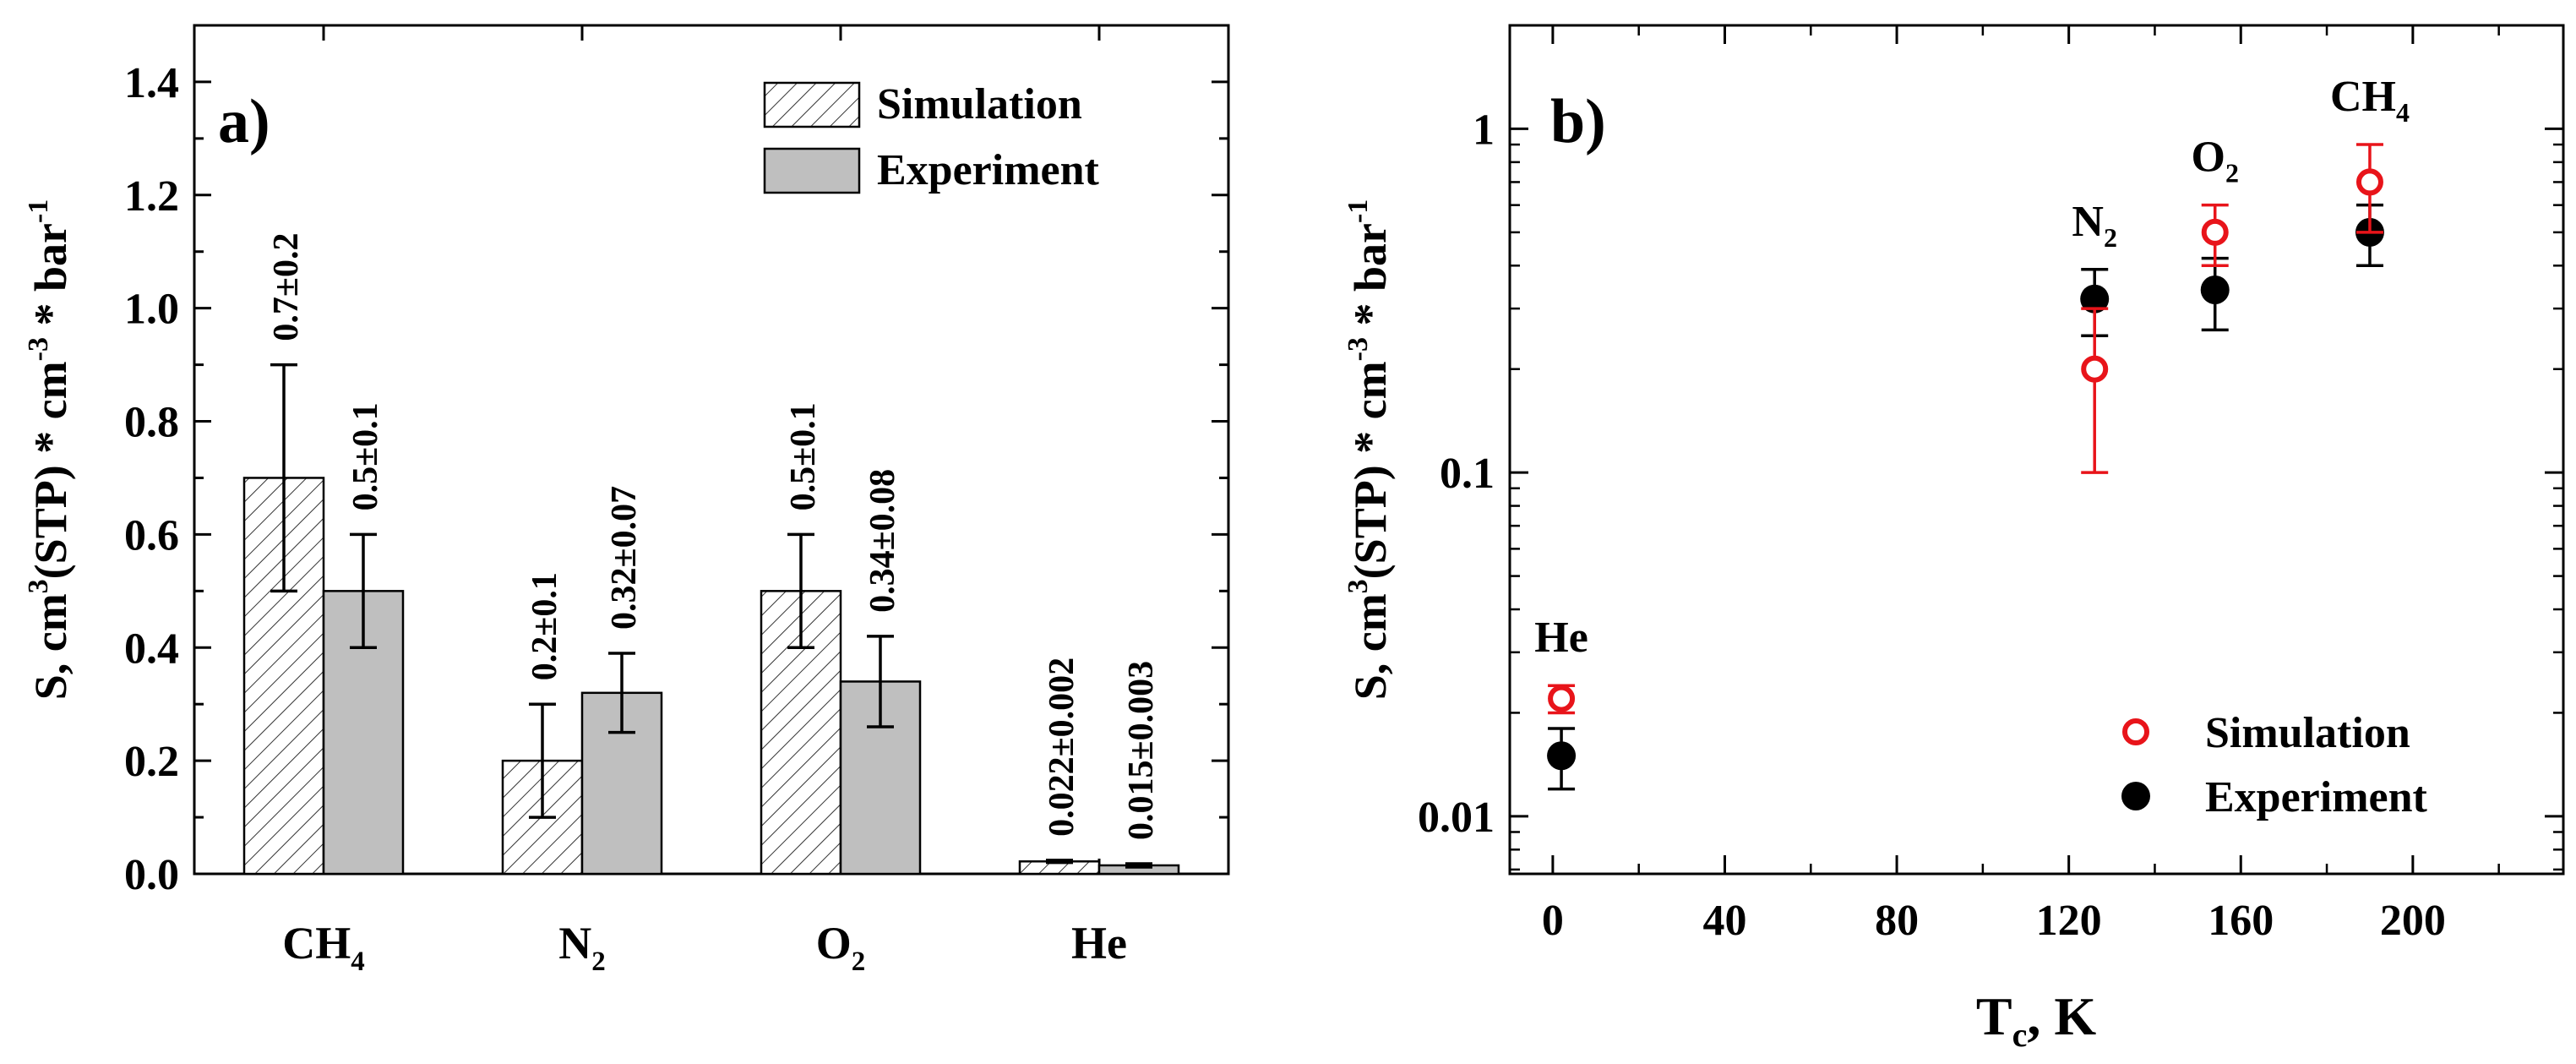 The width and height of the screenshot is (2576, 1064). Describe the element at coordinates (812, 104) in the screenshot. I see `legend-swatch-simulation` at that location.